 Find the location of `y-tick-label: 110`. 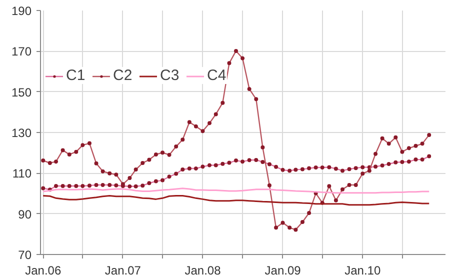

y-tick-label: 110 is located at coordinates (22, 173).